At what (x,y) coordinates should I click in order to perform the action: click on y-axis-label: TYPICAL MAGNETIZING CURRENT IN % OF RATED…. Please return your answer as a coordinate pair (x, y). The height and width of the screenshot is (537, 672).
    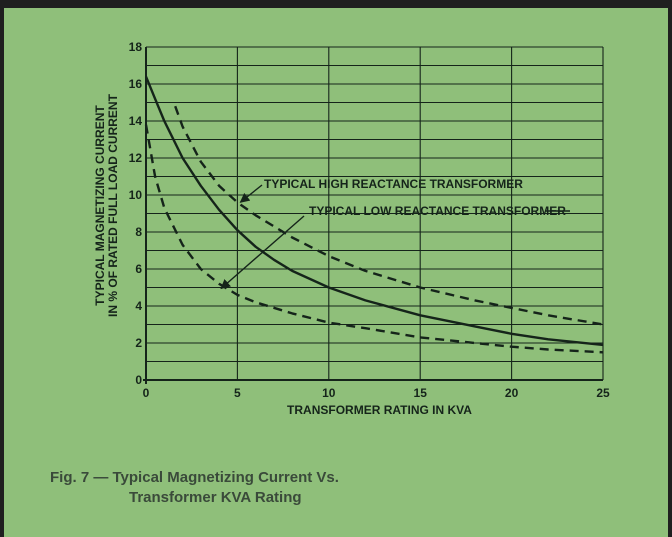
    Looking at the image, I should click on (106, 205).